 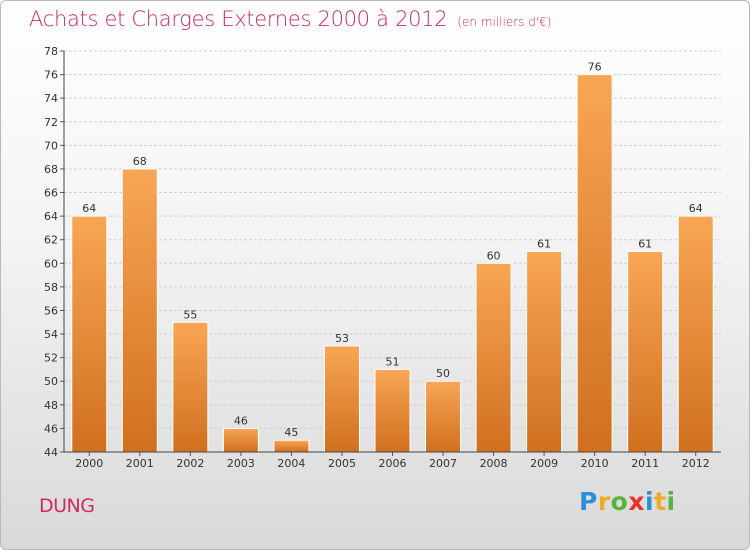 I want to click on logo-letter: t, so click(x=660, y=501).